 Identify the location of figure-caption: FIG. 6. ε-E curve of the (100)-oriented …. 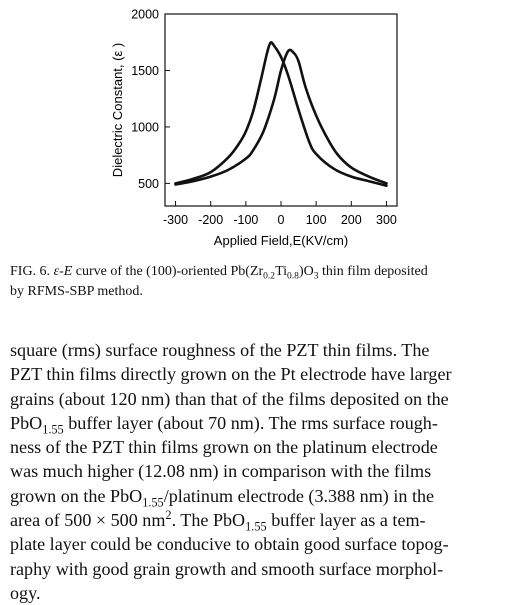
(256, 282).